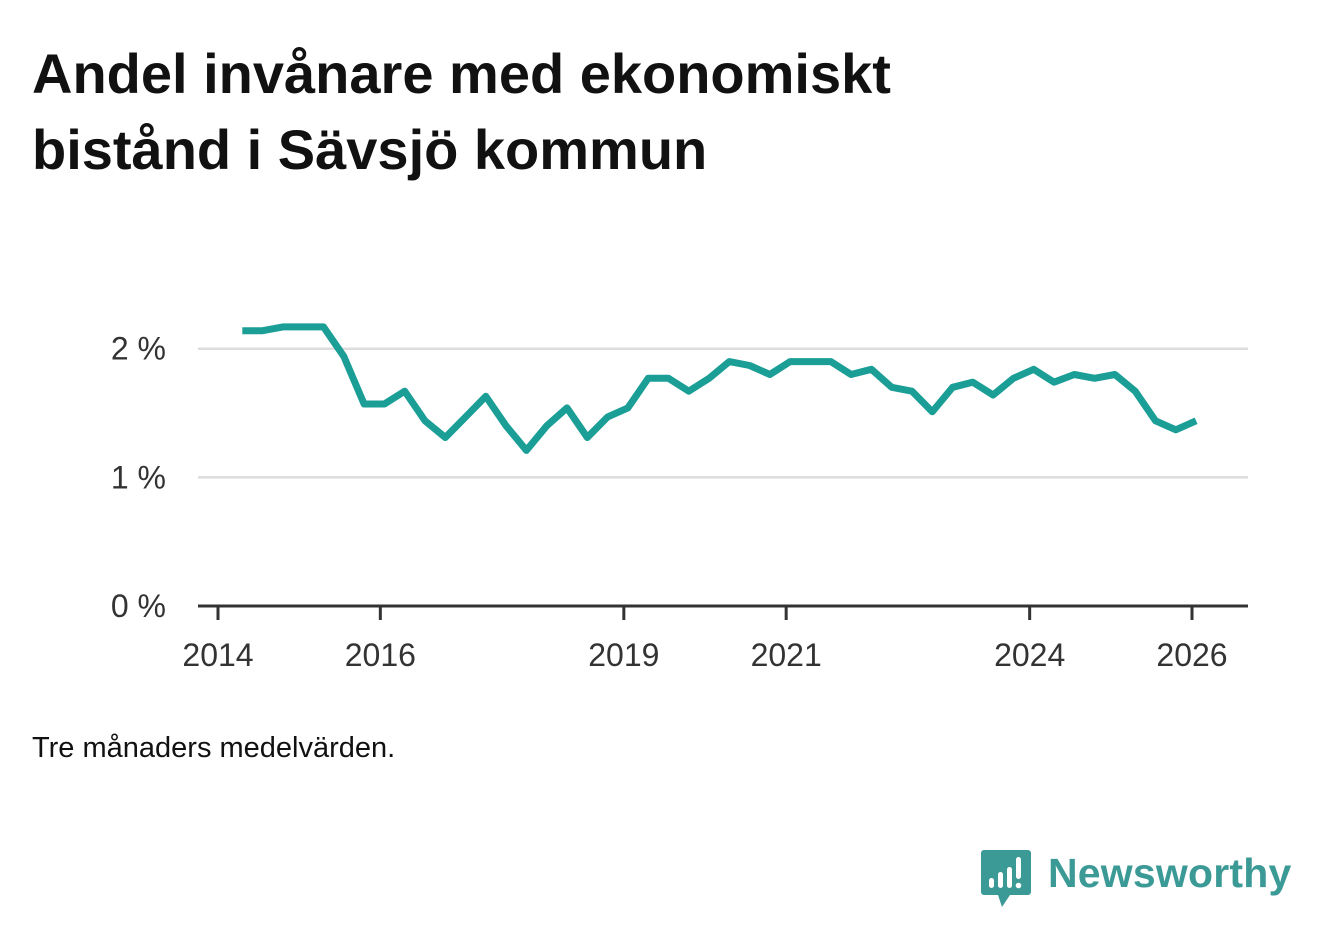 This screenshot has width=1322, height=939. What do you see at coordinates (1006, 878) in the screenshot?
I see `bar-chart-speech-bubble-icon` at bounding box center [1006, 878].